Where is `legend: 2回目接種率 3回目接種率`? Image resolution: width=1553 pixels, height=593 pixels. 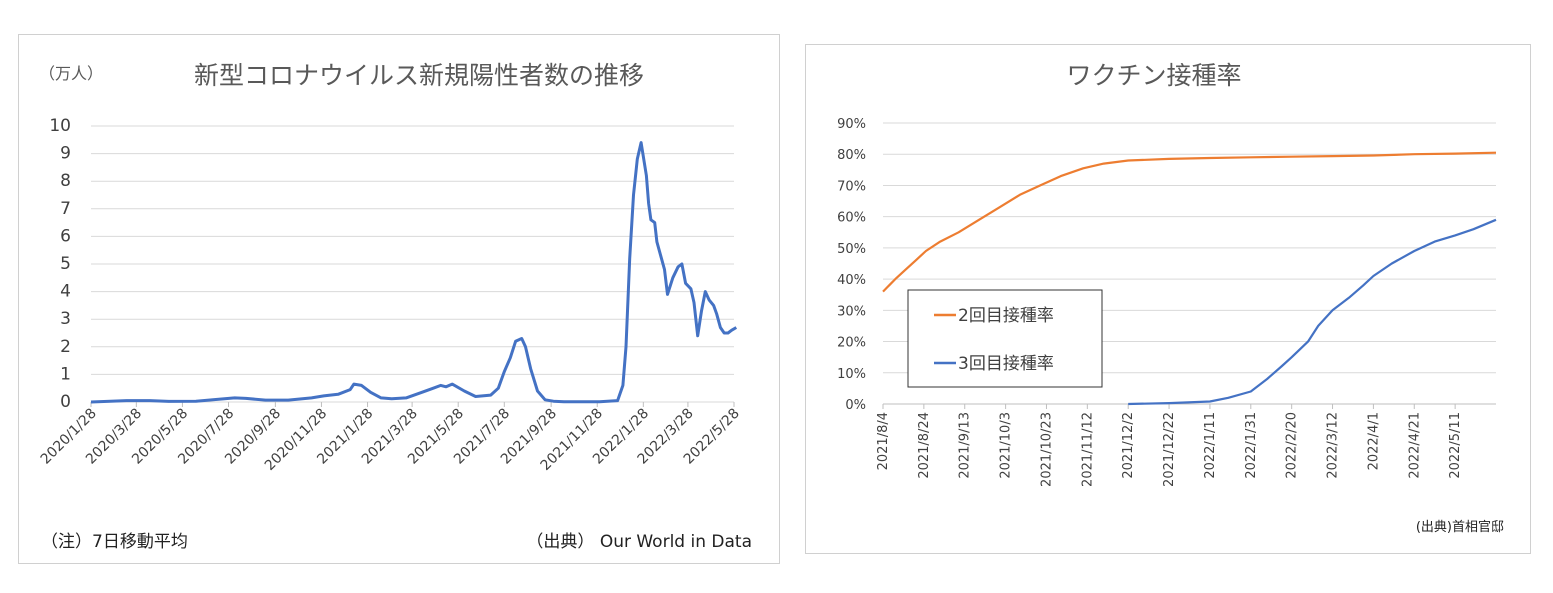 legend: 2回目接種率 3回目接種率 is located at coordinates (1005, 338).